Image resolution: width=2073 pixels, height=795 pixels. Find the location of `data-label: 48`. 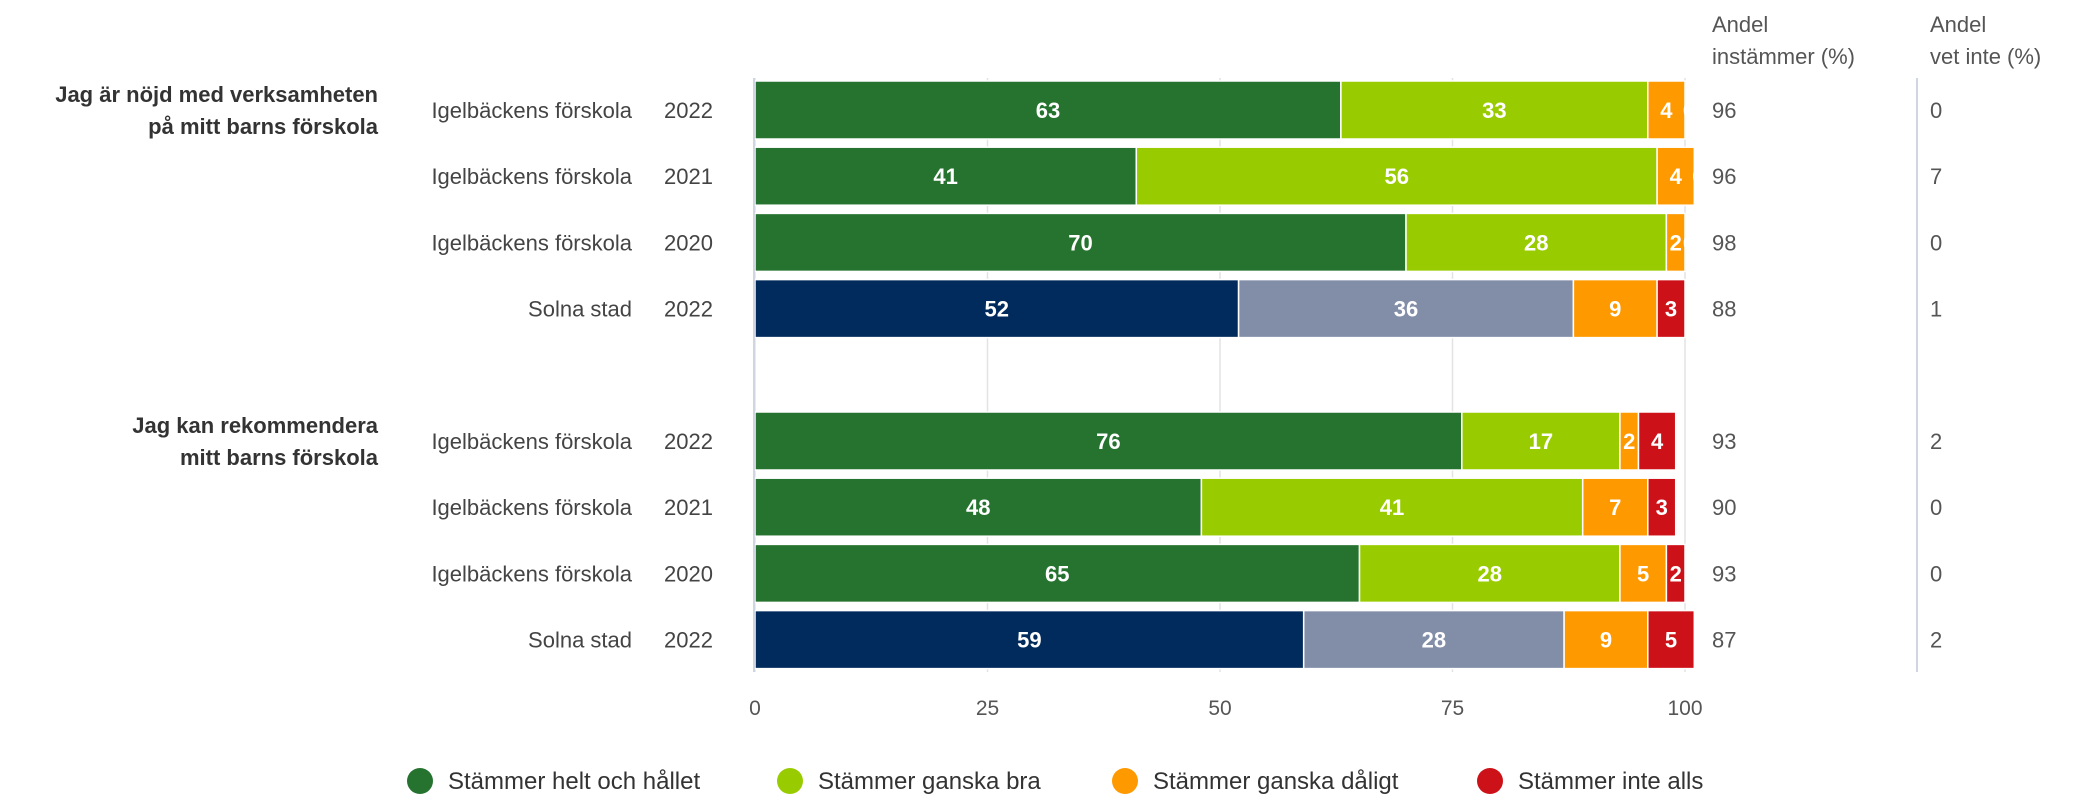

data-label: 48 is located at coordinates (978, 507).